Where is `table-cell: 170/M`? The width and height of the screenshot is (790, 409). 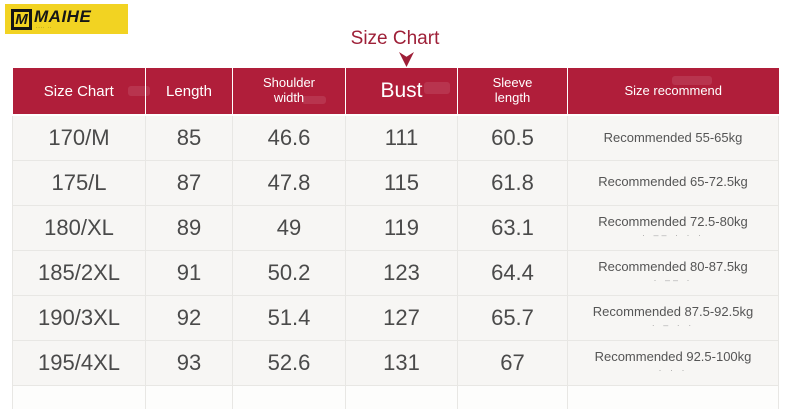
table-cell: 170/M is located at coordinates (79, 137).